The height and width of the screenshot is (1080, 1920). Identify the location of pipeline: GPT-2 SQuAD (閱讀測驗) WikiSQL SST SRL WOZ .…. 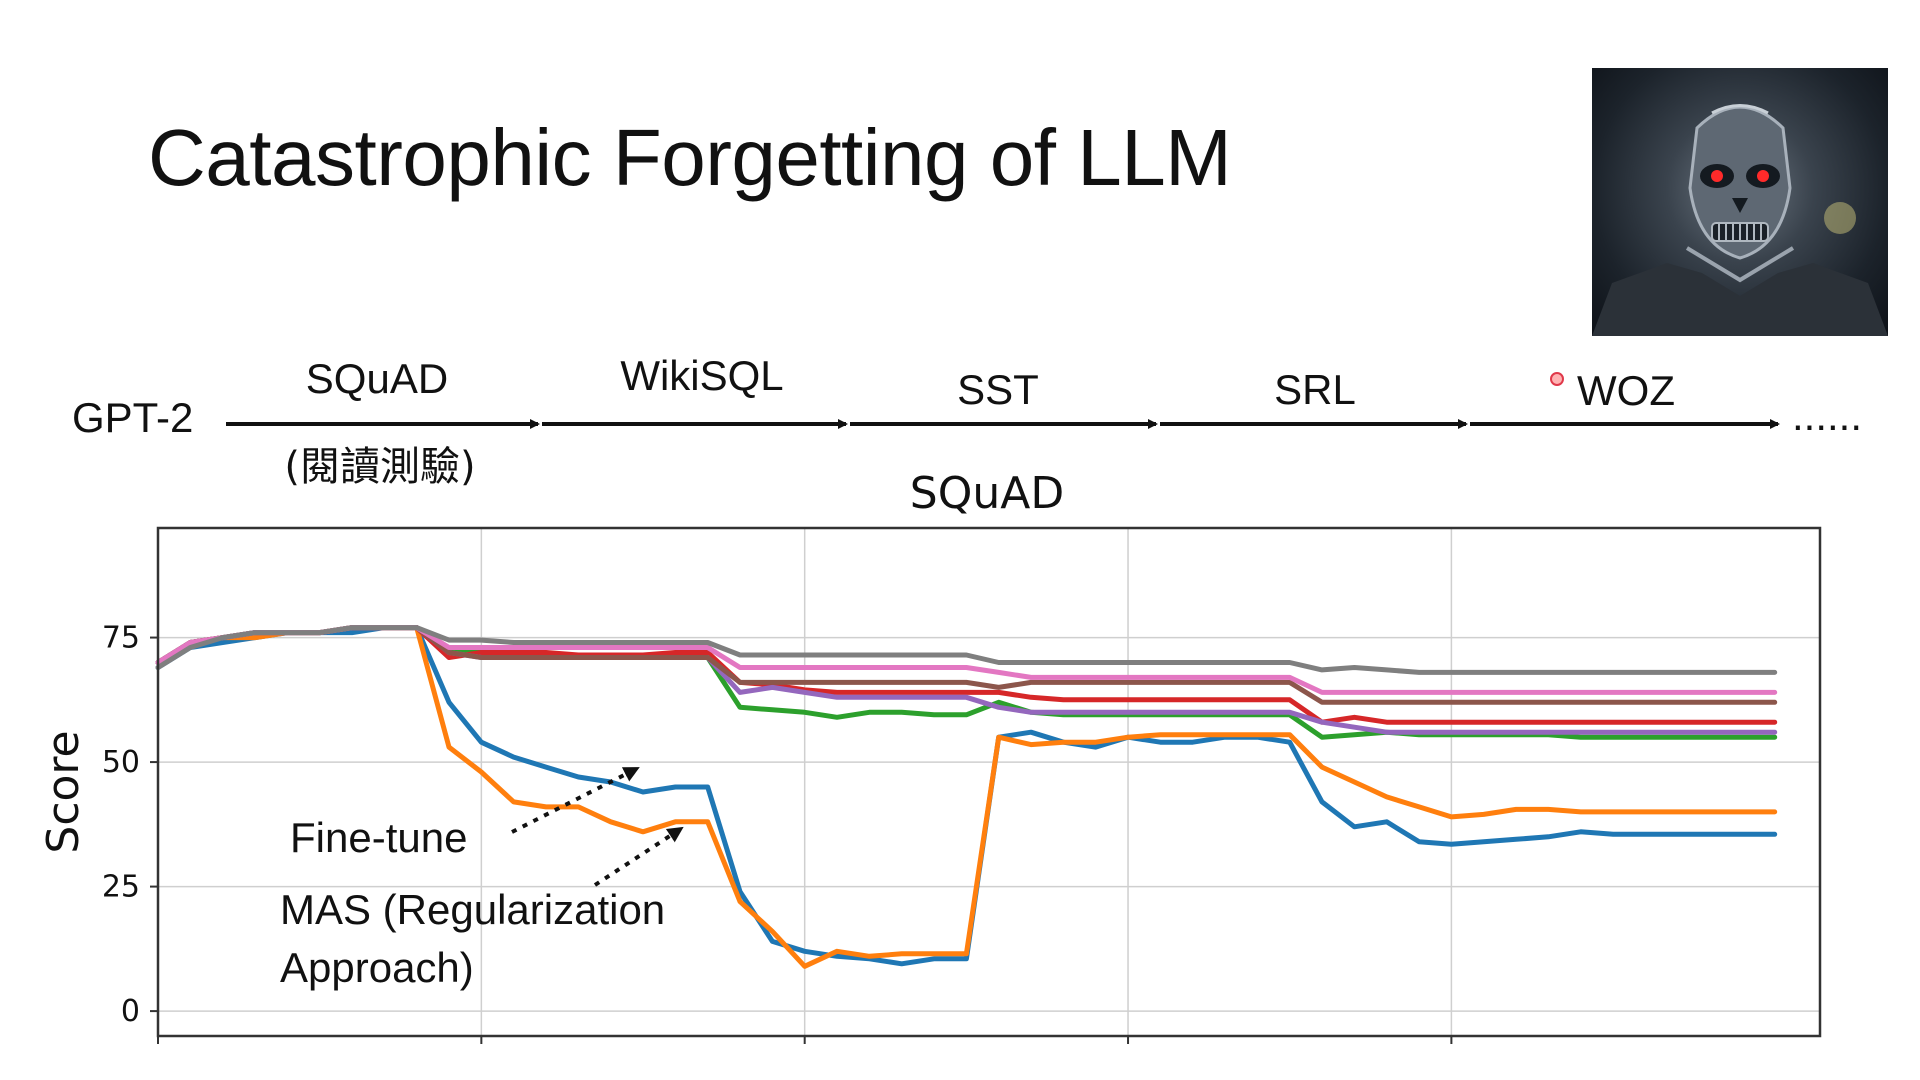
(967, 421).